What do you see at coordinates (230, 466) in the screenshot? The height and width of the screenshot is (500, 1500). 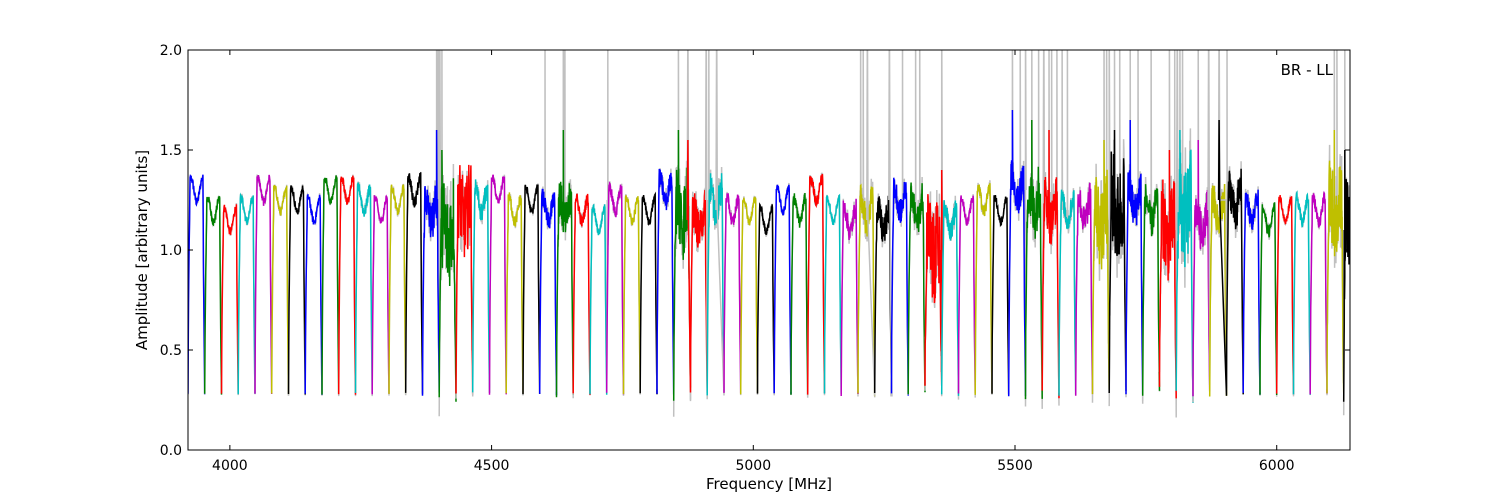 I see `x-tick-label-0: 4000` at bounding box center [230, 466].